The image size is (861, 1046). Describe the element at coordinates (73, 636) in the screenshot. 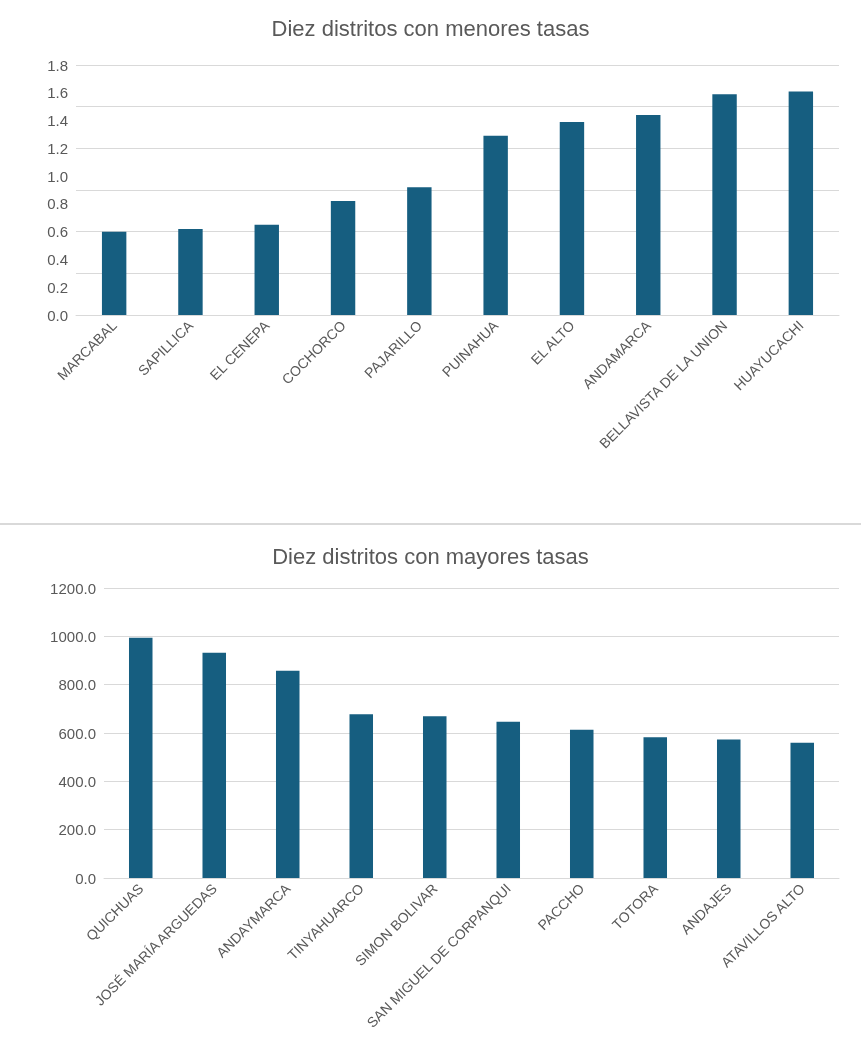

I see `y-tick-label: 1000.0` at that location.